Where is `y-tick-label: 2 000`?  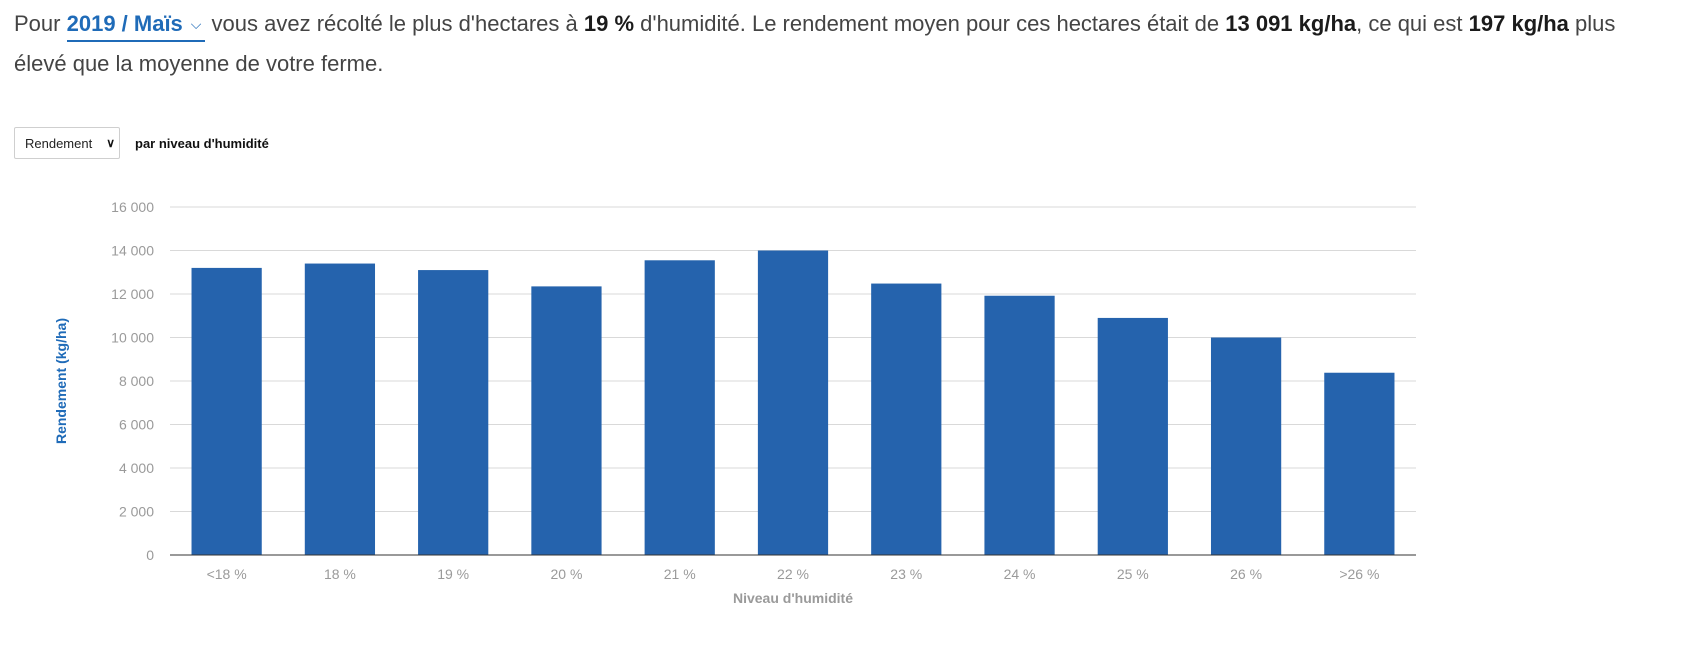 y-tick-label: 2 000 is located at coordinates (136, 512).